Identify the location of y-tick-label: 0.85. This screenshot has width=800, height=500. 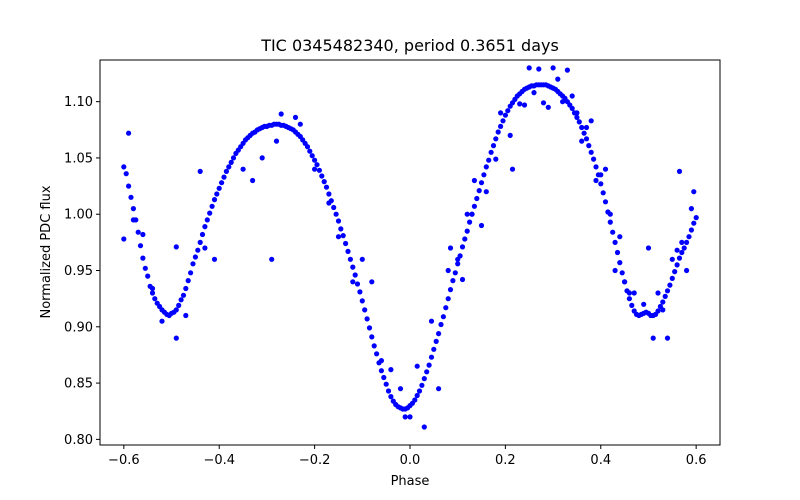
(78, 384).